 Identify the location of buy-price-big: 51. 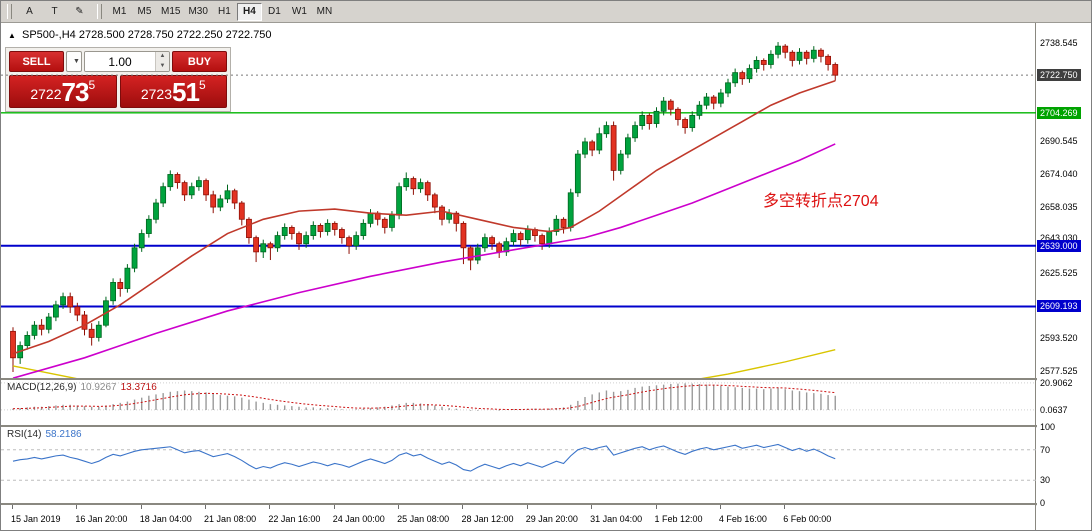
(186, 92).